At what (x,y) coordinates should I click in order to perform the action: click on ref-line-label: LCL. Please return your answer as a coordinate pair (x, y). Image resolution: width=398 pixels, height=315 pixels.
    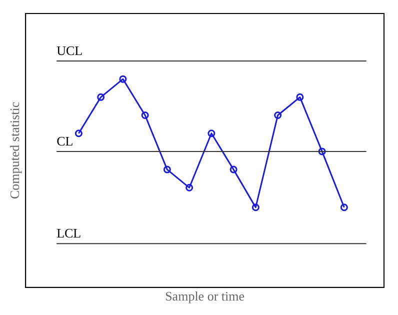
    Looking at the image, I should click on (69, 233).